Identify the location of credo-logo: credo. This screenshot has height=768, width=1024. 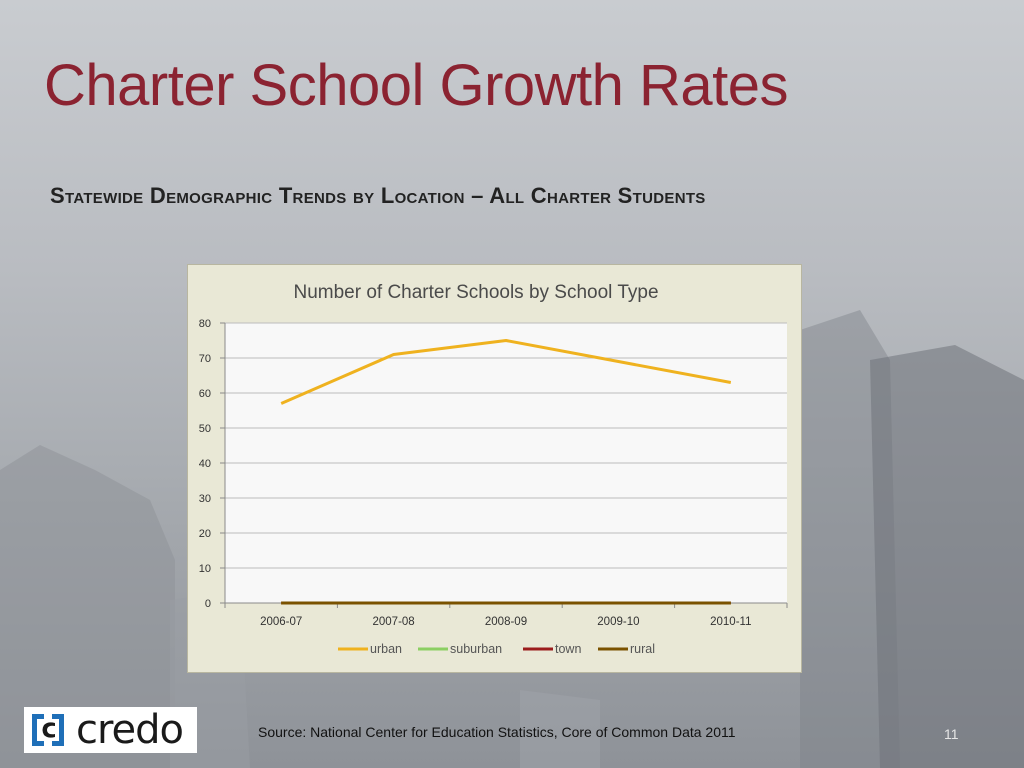
(110, 730).